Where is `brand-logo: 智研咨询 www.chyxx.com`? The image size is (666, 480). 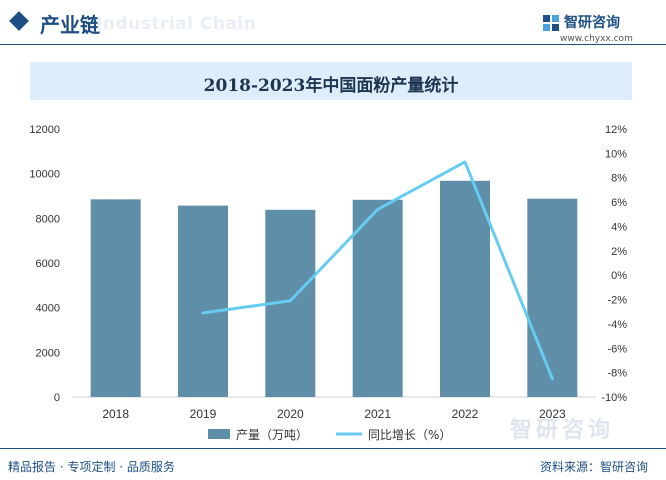
brand-logo: 智研咨询 www.chyxx.com is located at coordinates (597, 28).